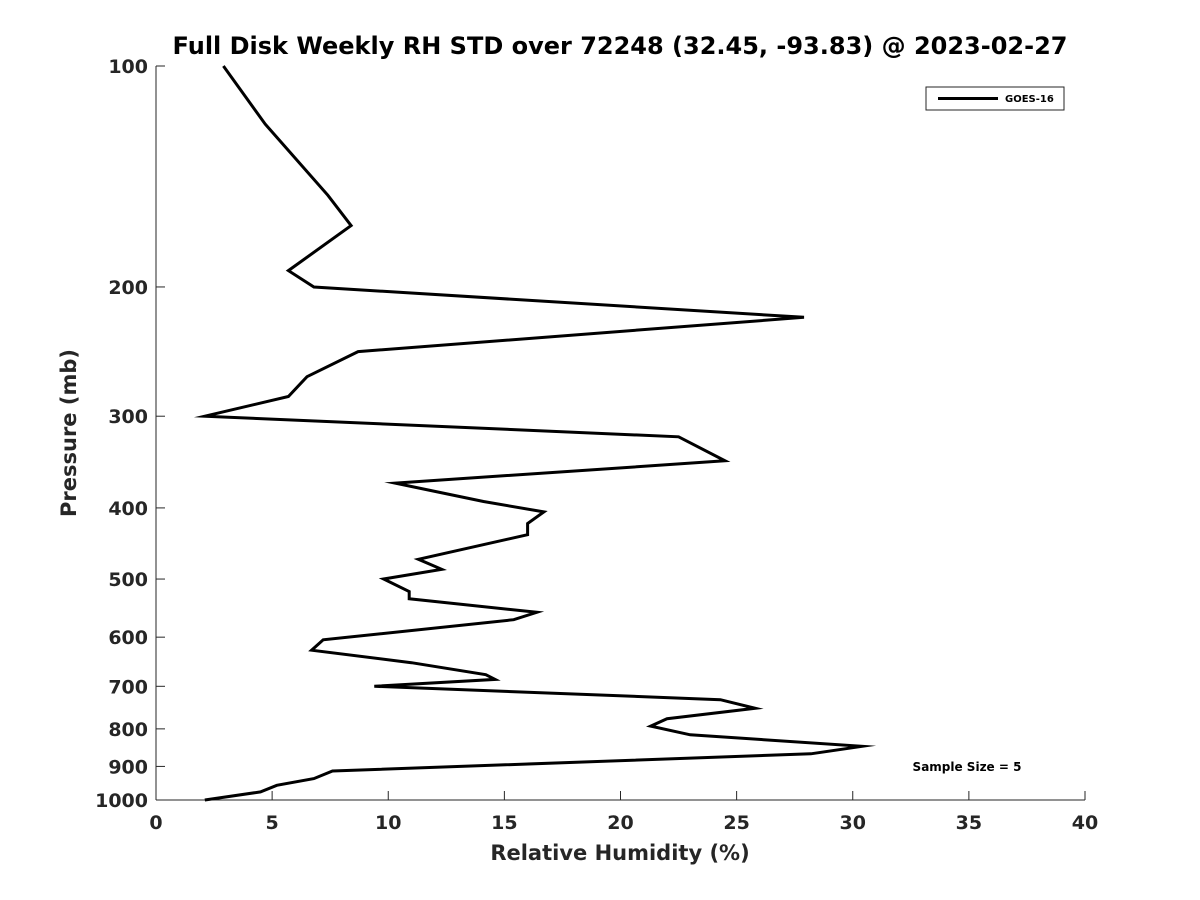  I want to click on y-tick-label: 800, so click(128, 730).